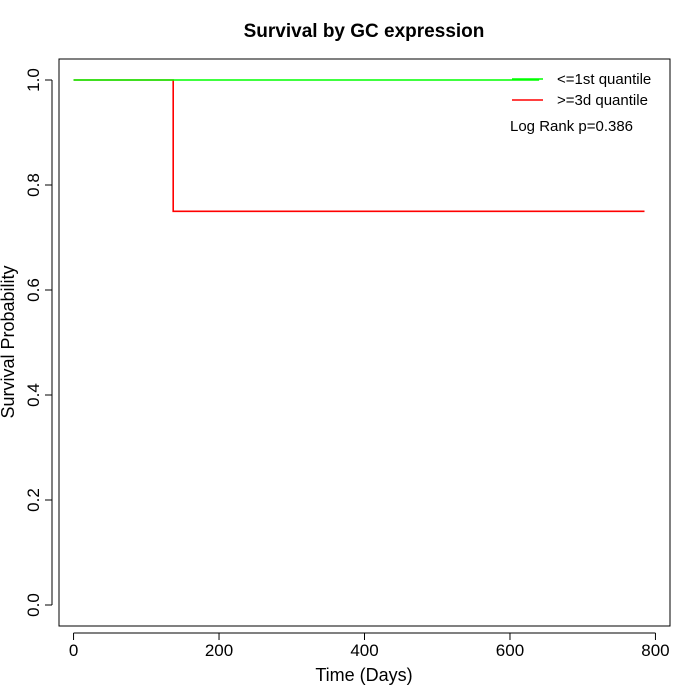 This screenshot has height=700, width=700. What do you see at coordinates (73, 650) in the screenshot?
I see `x-tick-label: 0` at bounding box center [73, 650].